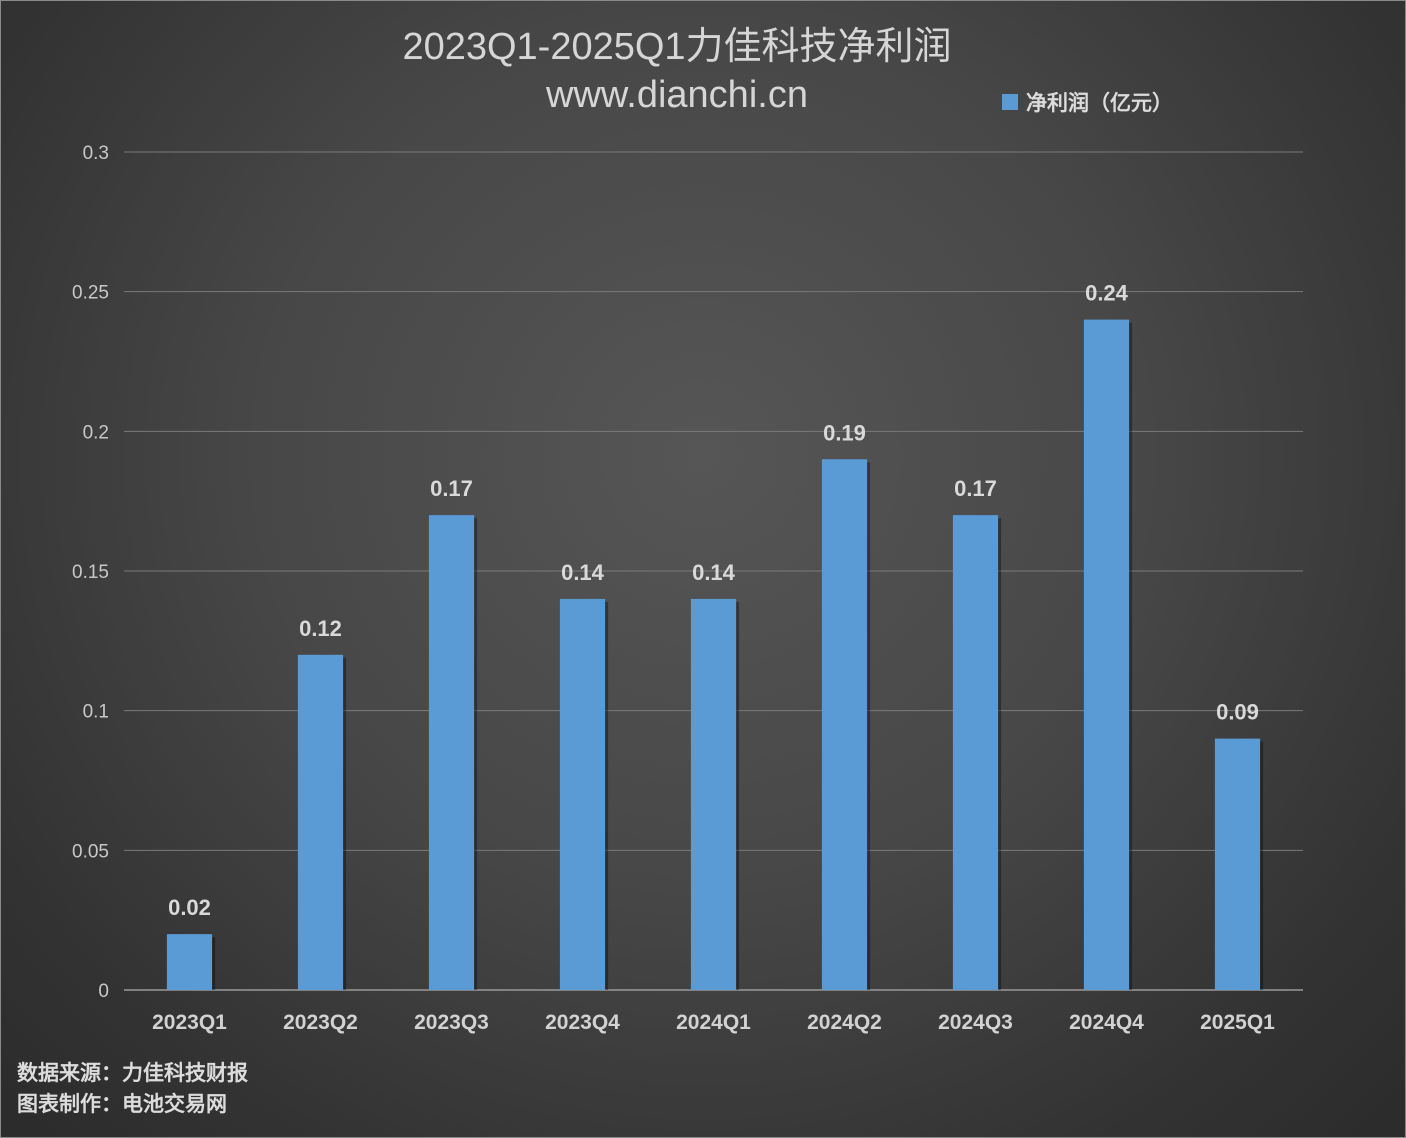  Describe the element at coordinates (96, 153) in the screenshot. I see `y-tick-label: 0.3` at that location.